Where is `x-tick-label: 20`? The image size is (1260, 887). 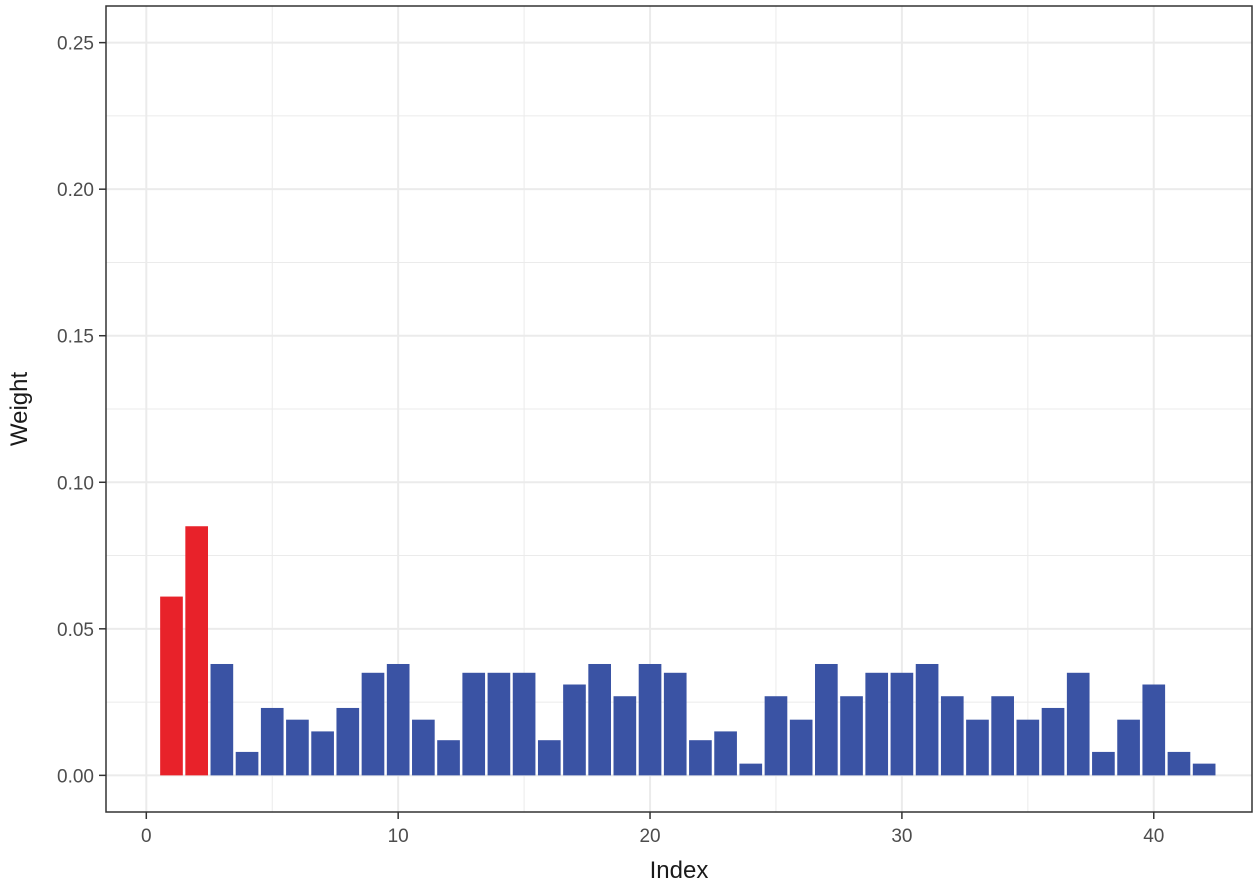
x-tick-label: 20 is located at coordinates (649, 836).